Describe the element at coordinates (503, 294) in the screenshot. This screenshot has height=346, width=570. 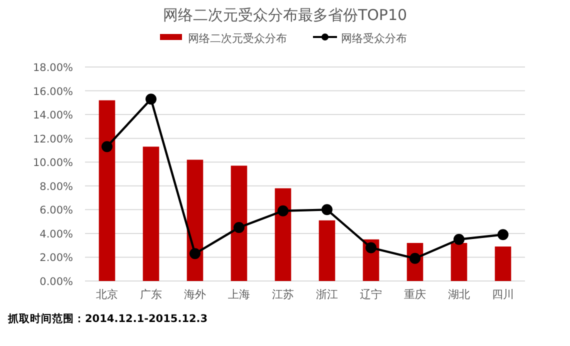
I see `x-tick-label: 四川` at that location.